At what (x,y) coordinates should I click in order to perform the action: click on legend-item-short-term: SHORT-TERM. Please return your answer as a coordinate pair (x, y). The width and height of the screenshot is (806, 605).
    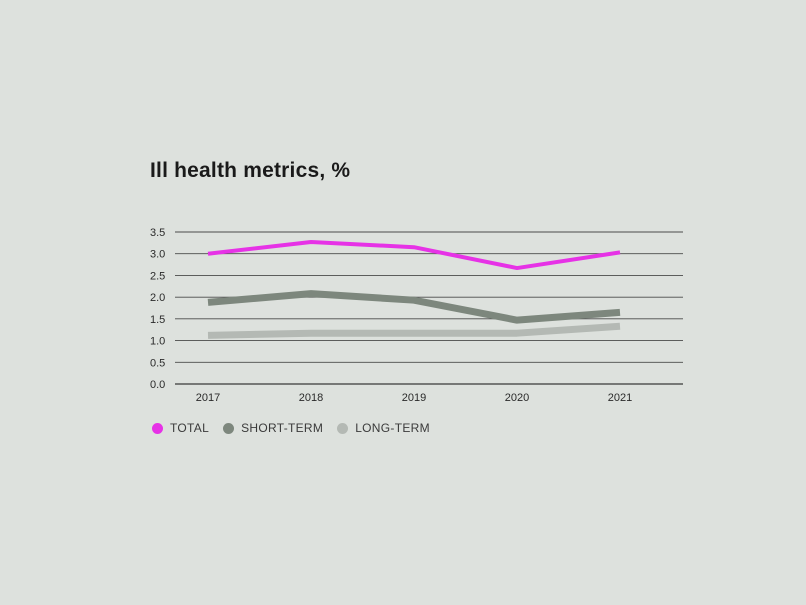
    Looking at the image, I should click on (273, 428).